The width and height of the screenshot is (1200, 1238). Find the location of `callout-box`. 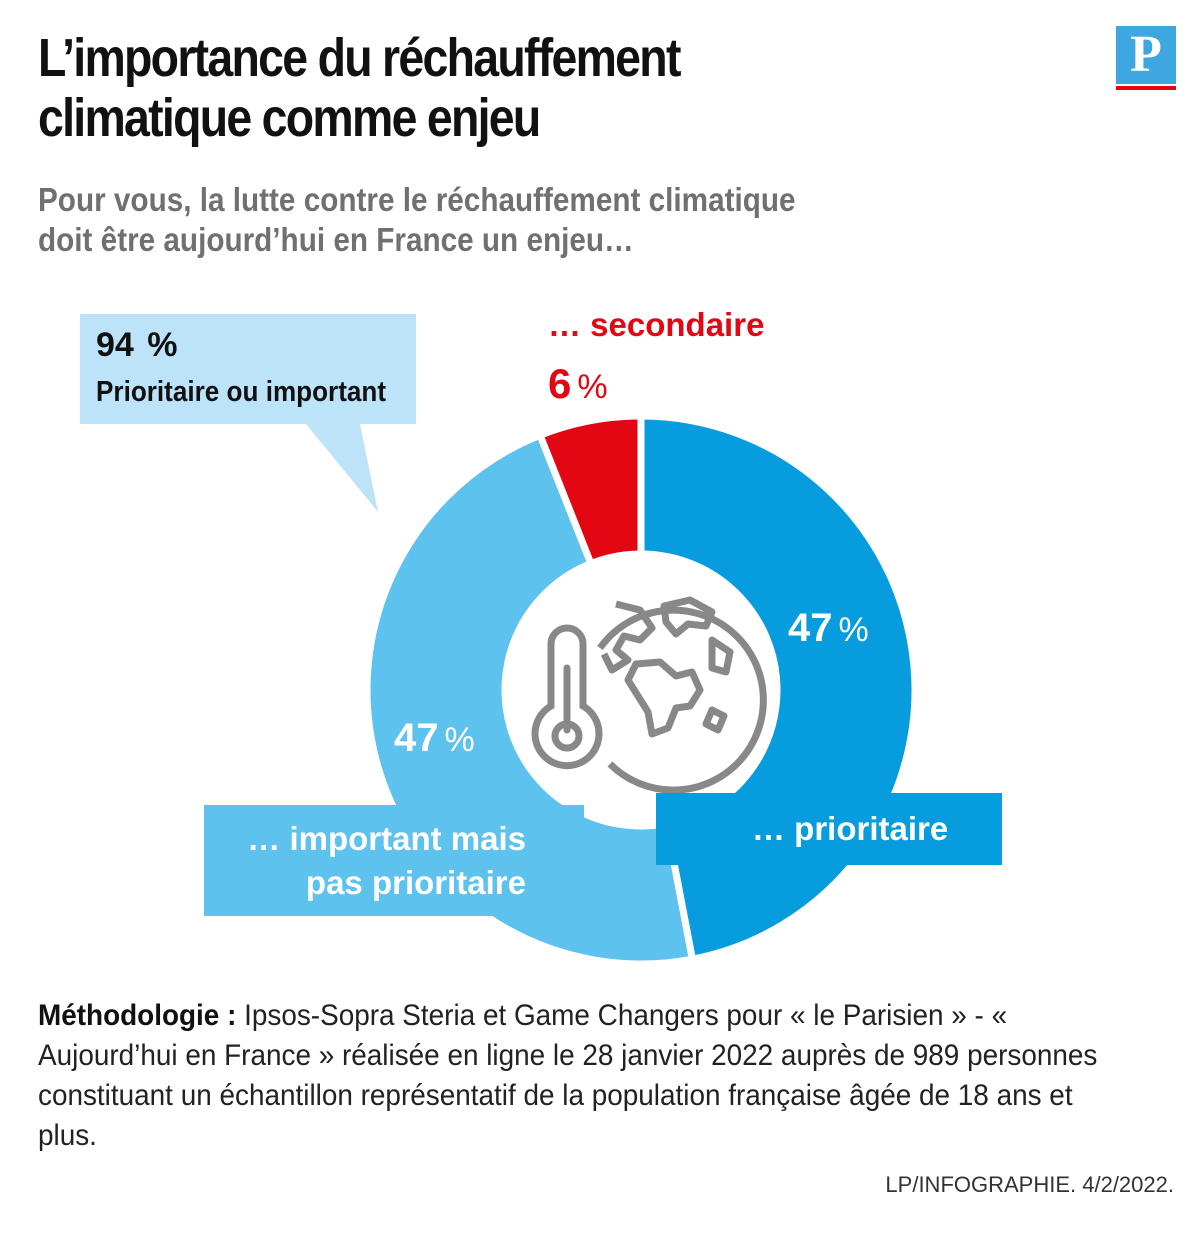

callout-box is located at coordinates (248, 369).